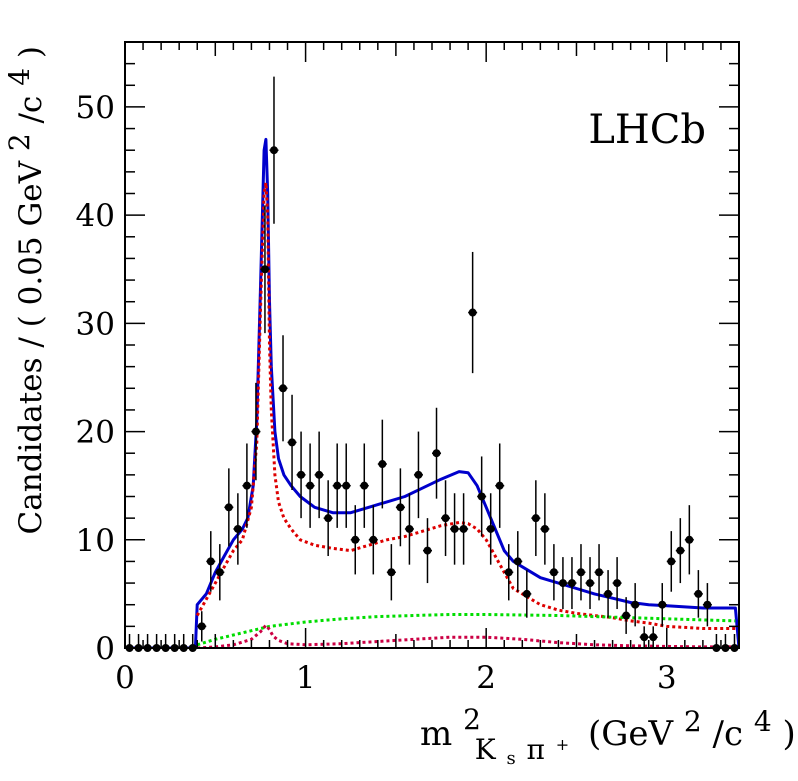 The width and height of the screenshot is (798, 781). What do you see at coordinates (667, 678) in the screenshot?
I see `x-tick-label: 3` at bounding box center [667, 678].